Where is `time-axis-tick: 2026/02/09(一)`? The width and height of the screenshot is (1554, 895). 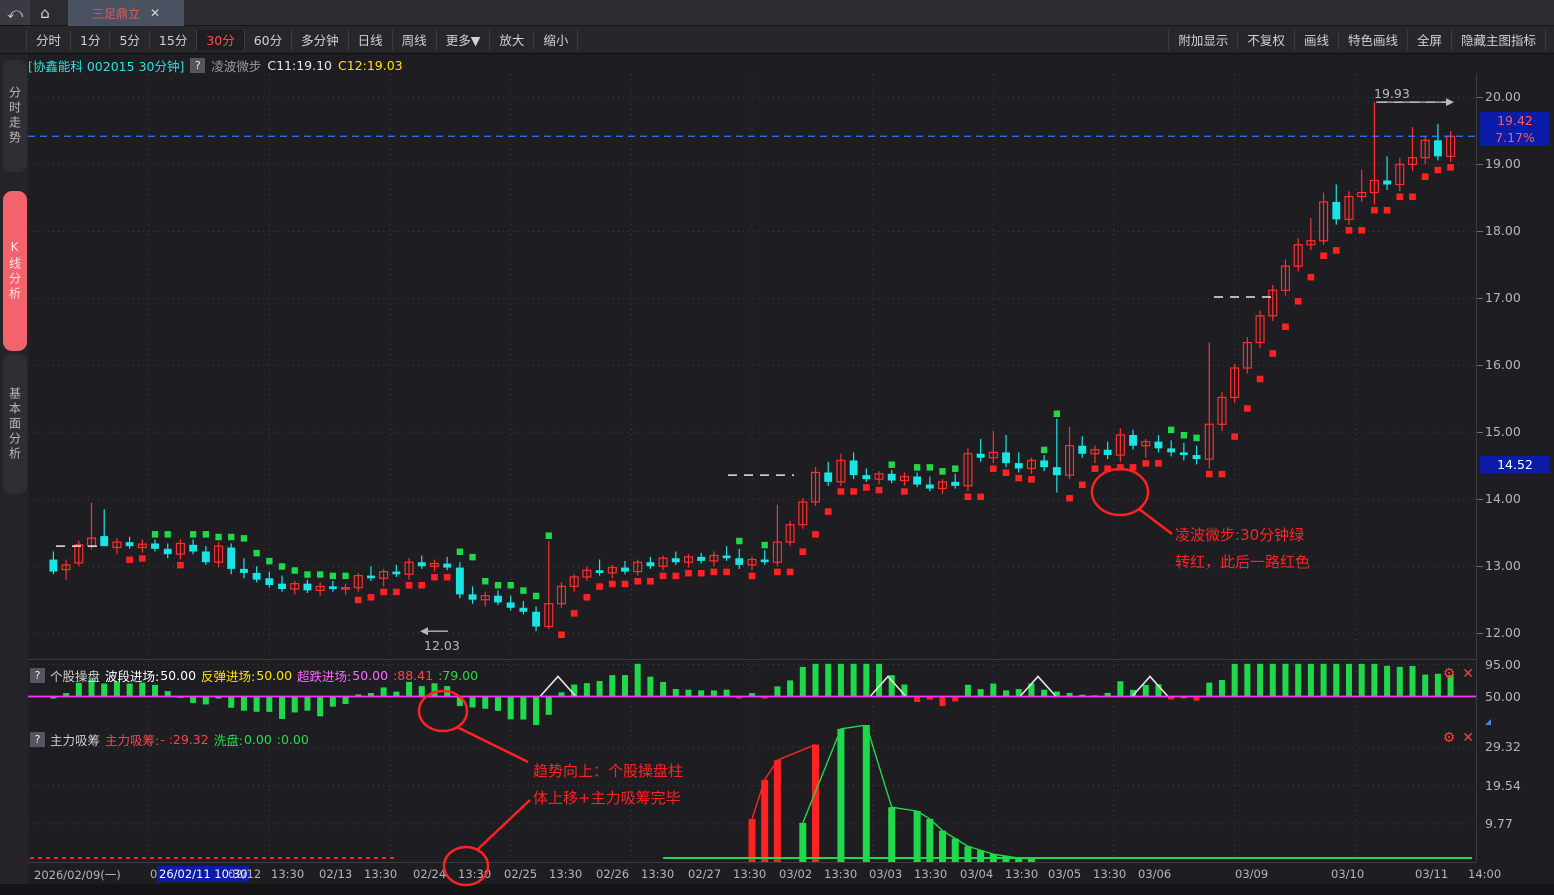
time-axis-tick: 2026/02/09(一) is located at coordinates (77, 875).